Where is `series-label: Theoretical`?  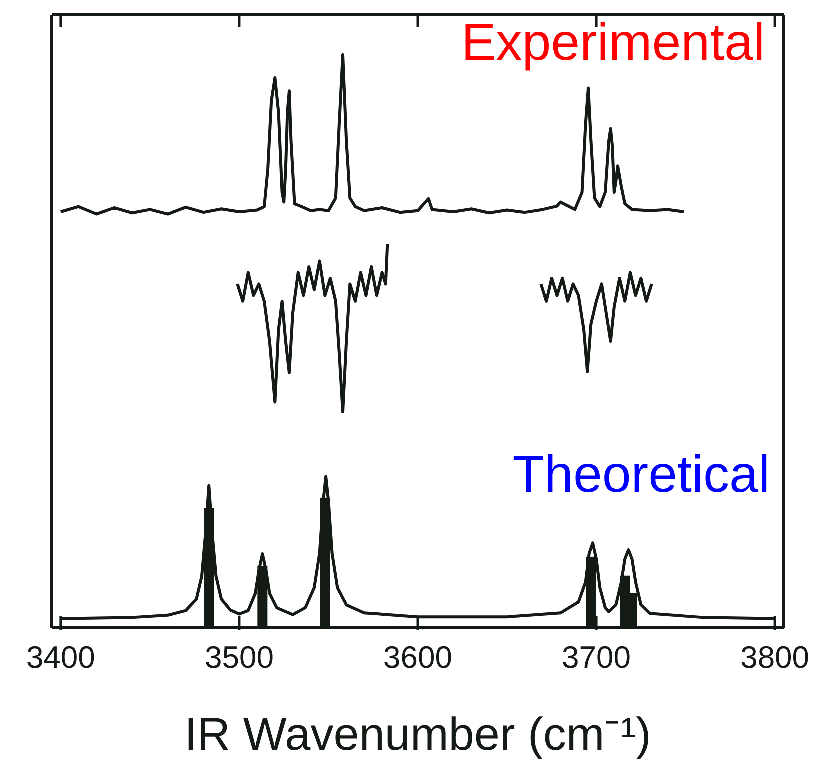
series-label: Theoretical is located at coordinates (641, 475).